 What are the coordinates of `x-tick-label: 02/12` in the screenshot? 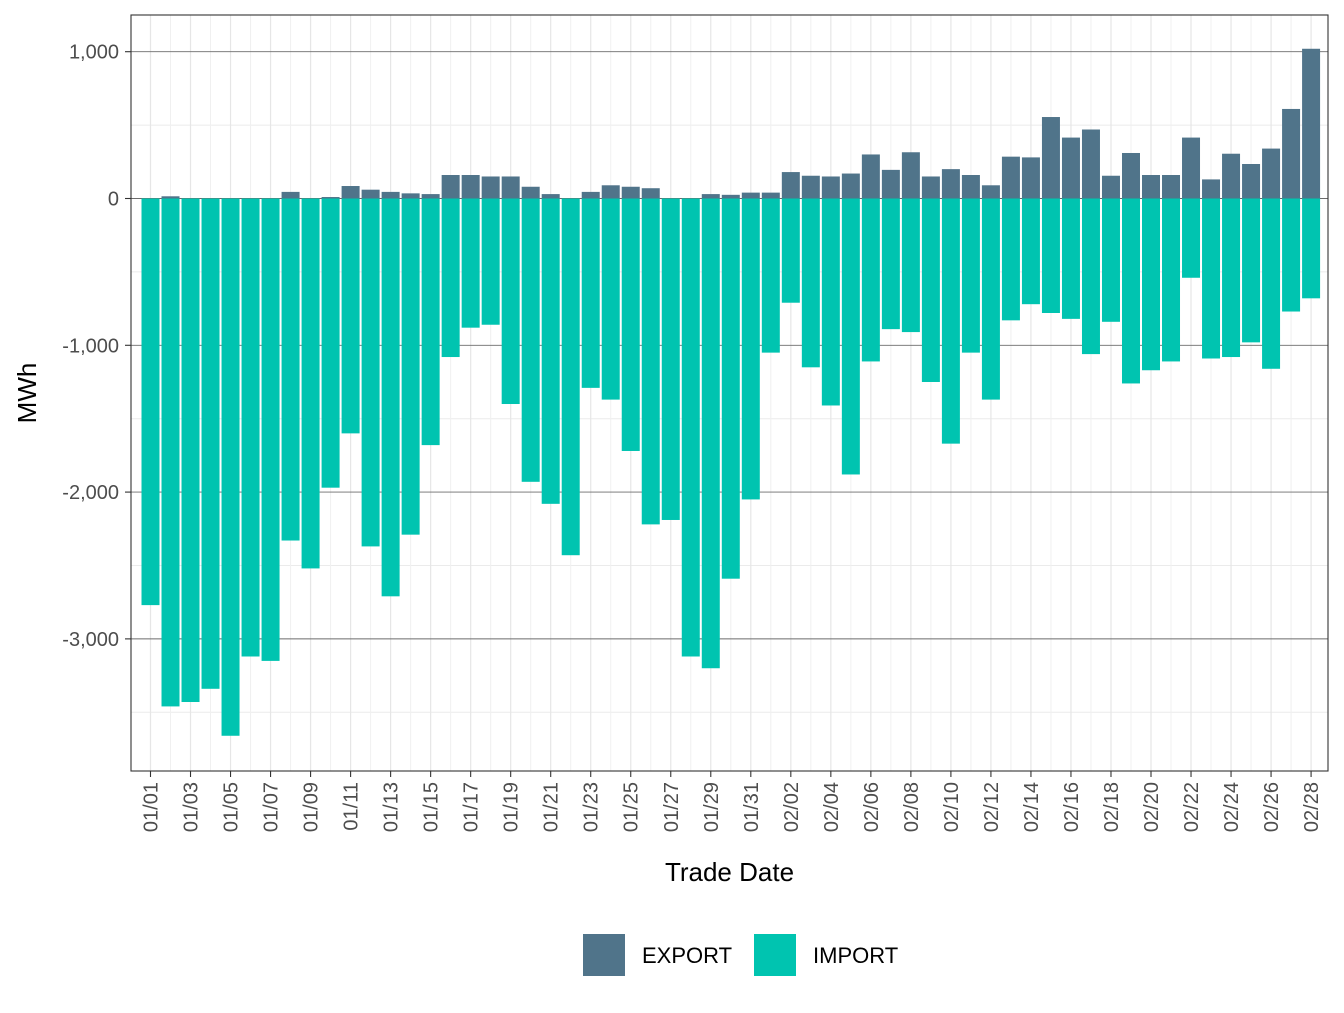 It's located at (992, 807).